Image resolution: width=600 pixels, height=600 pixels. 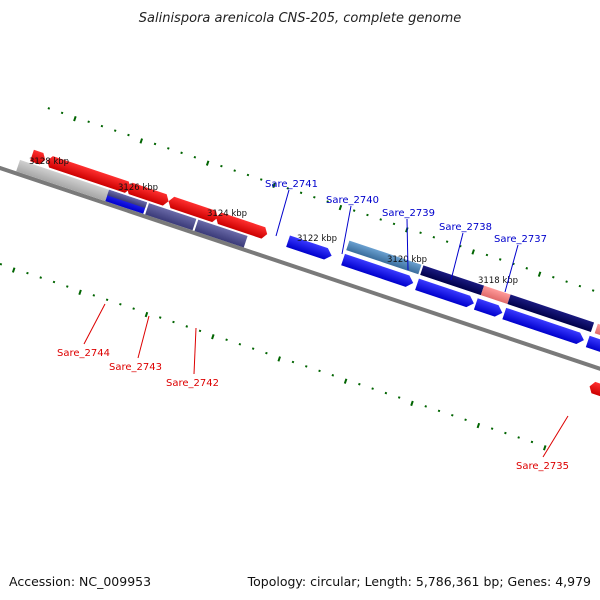 I want to click on kbp-tick-label: 3124 kbp, so click(x=227, y=214).